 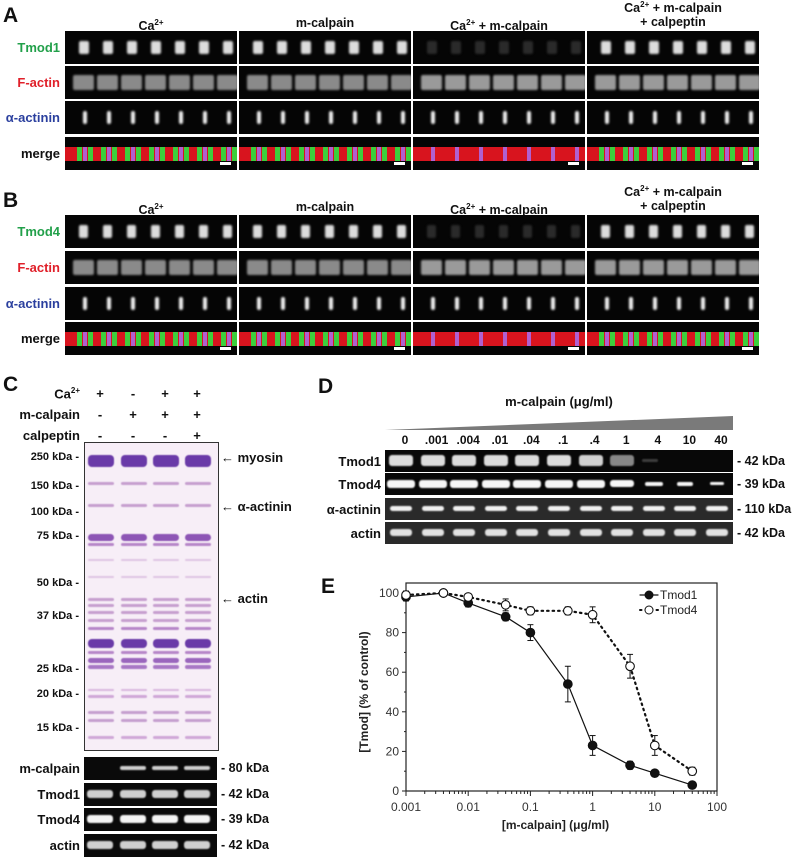 I want to click on lane-concentration: 1, so click(x=626, y=440).